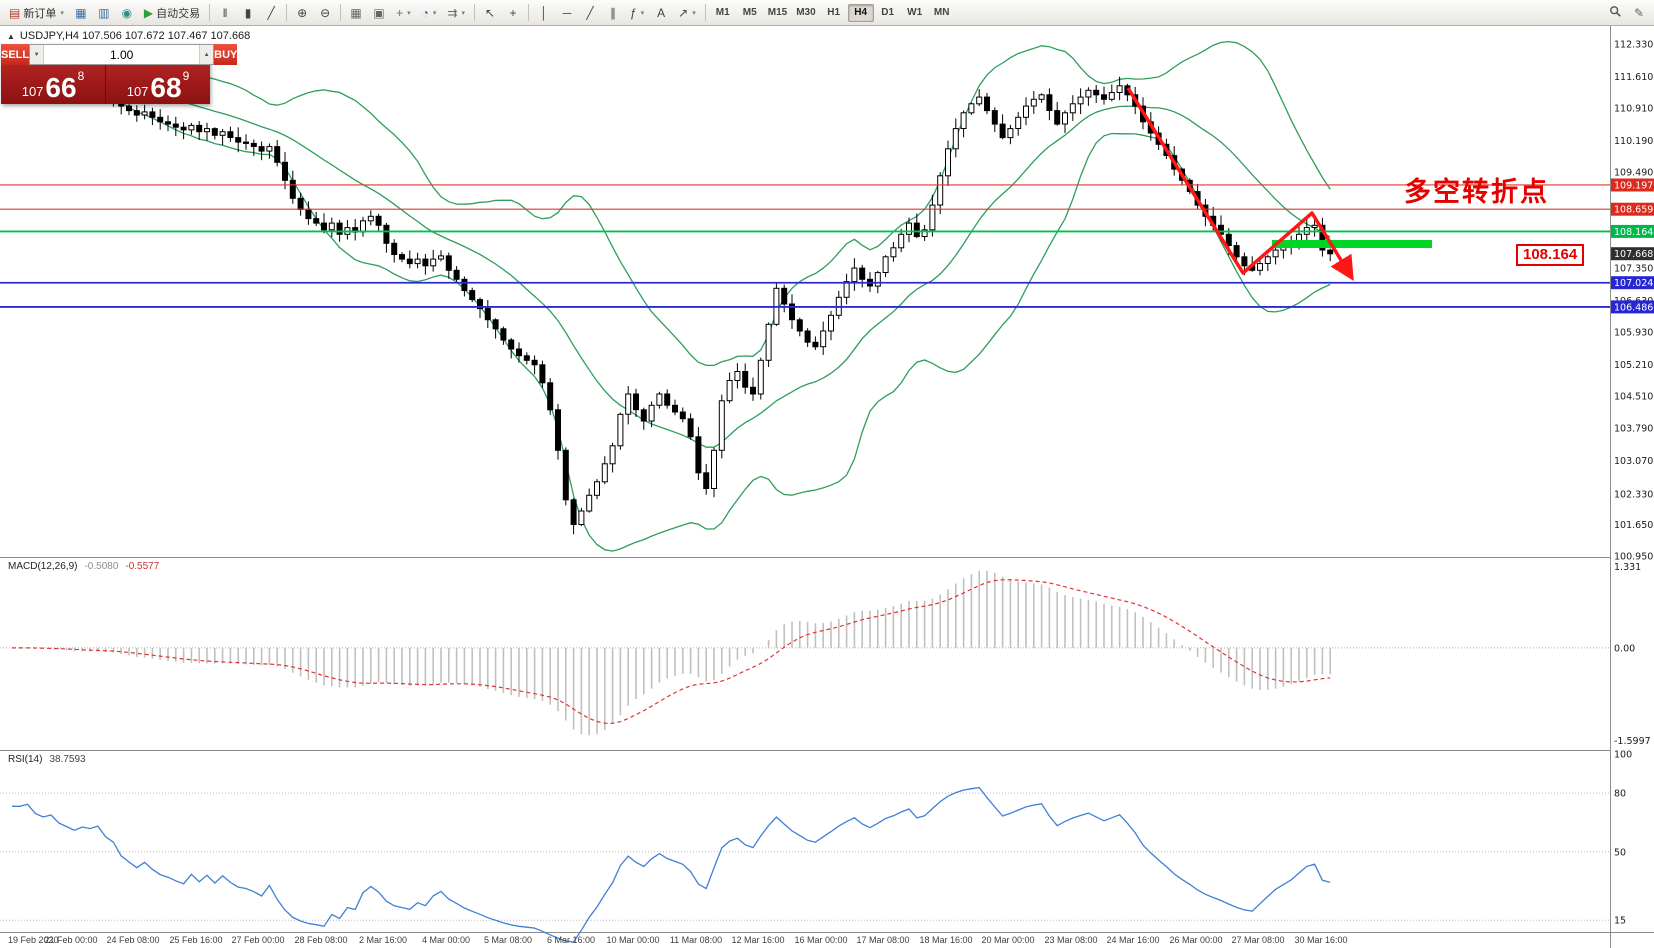 The image size is (1654, 948). What do you see at coordinates (456, 12) in the screenshot?
I see `chart-shift-button: ⇉ ▾` at bounding box center [456, 12].